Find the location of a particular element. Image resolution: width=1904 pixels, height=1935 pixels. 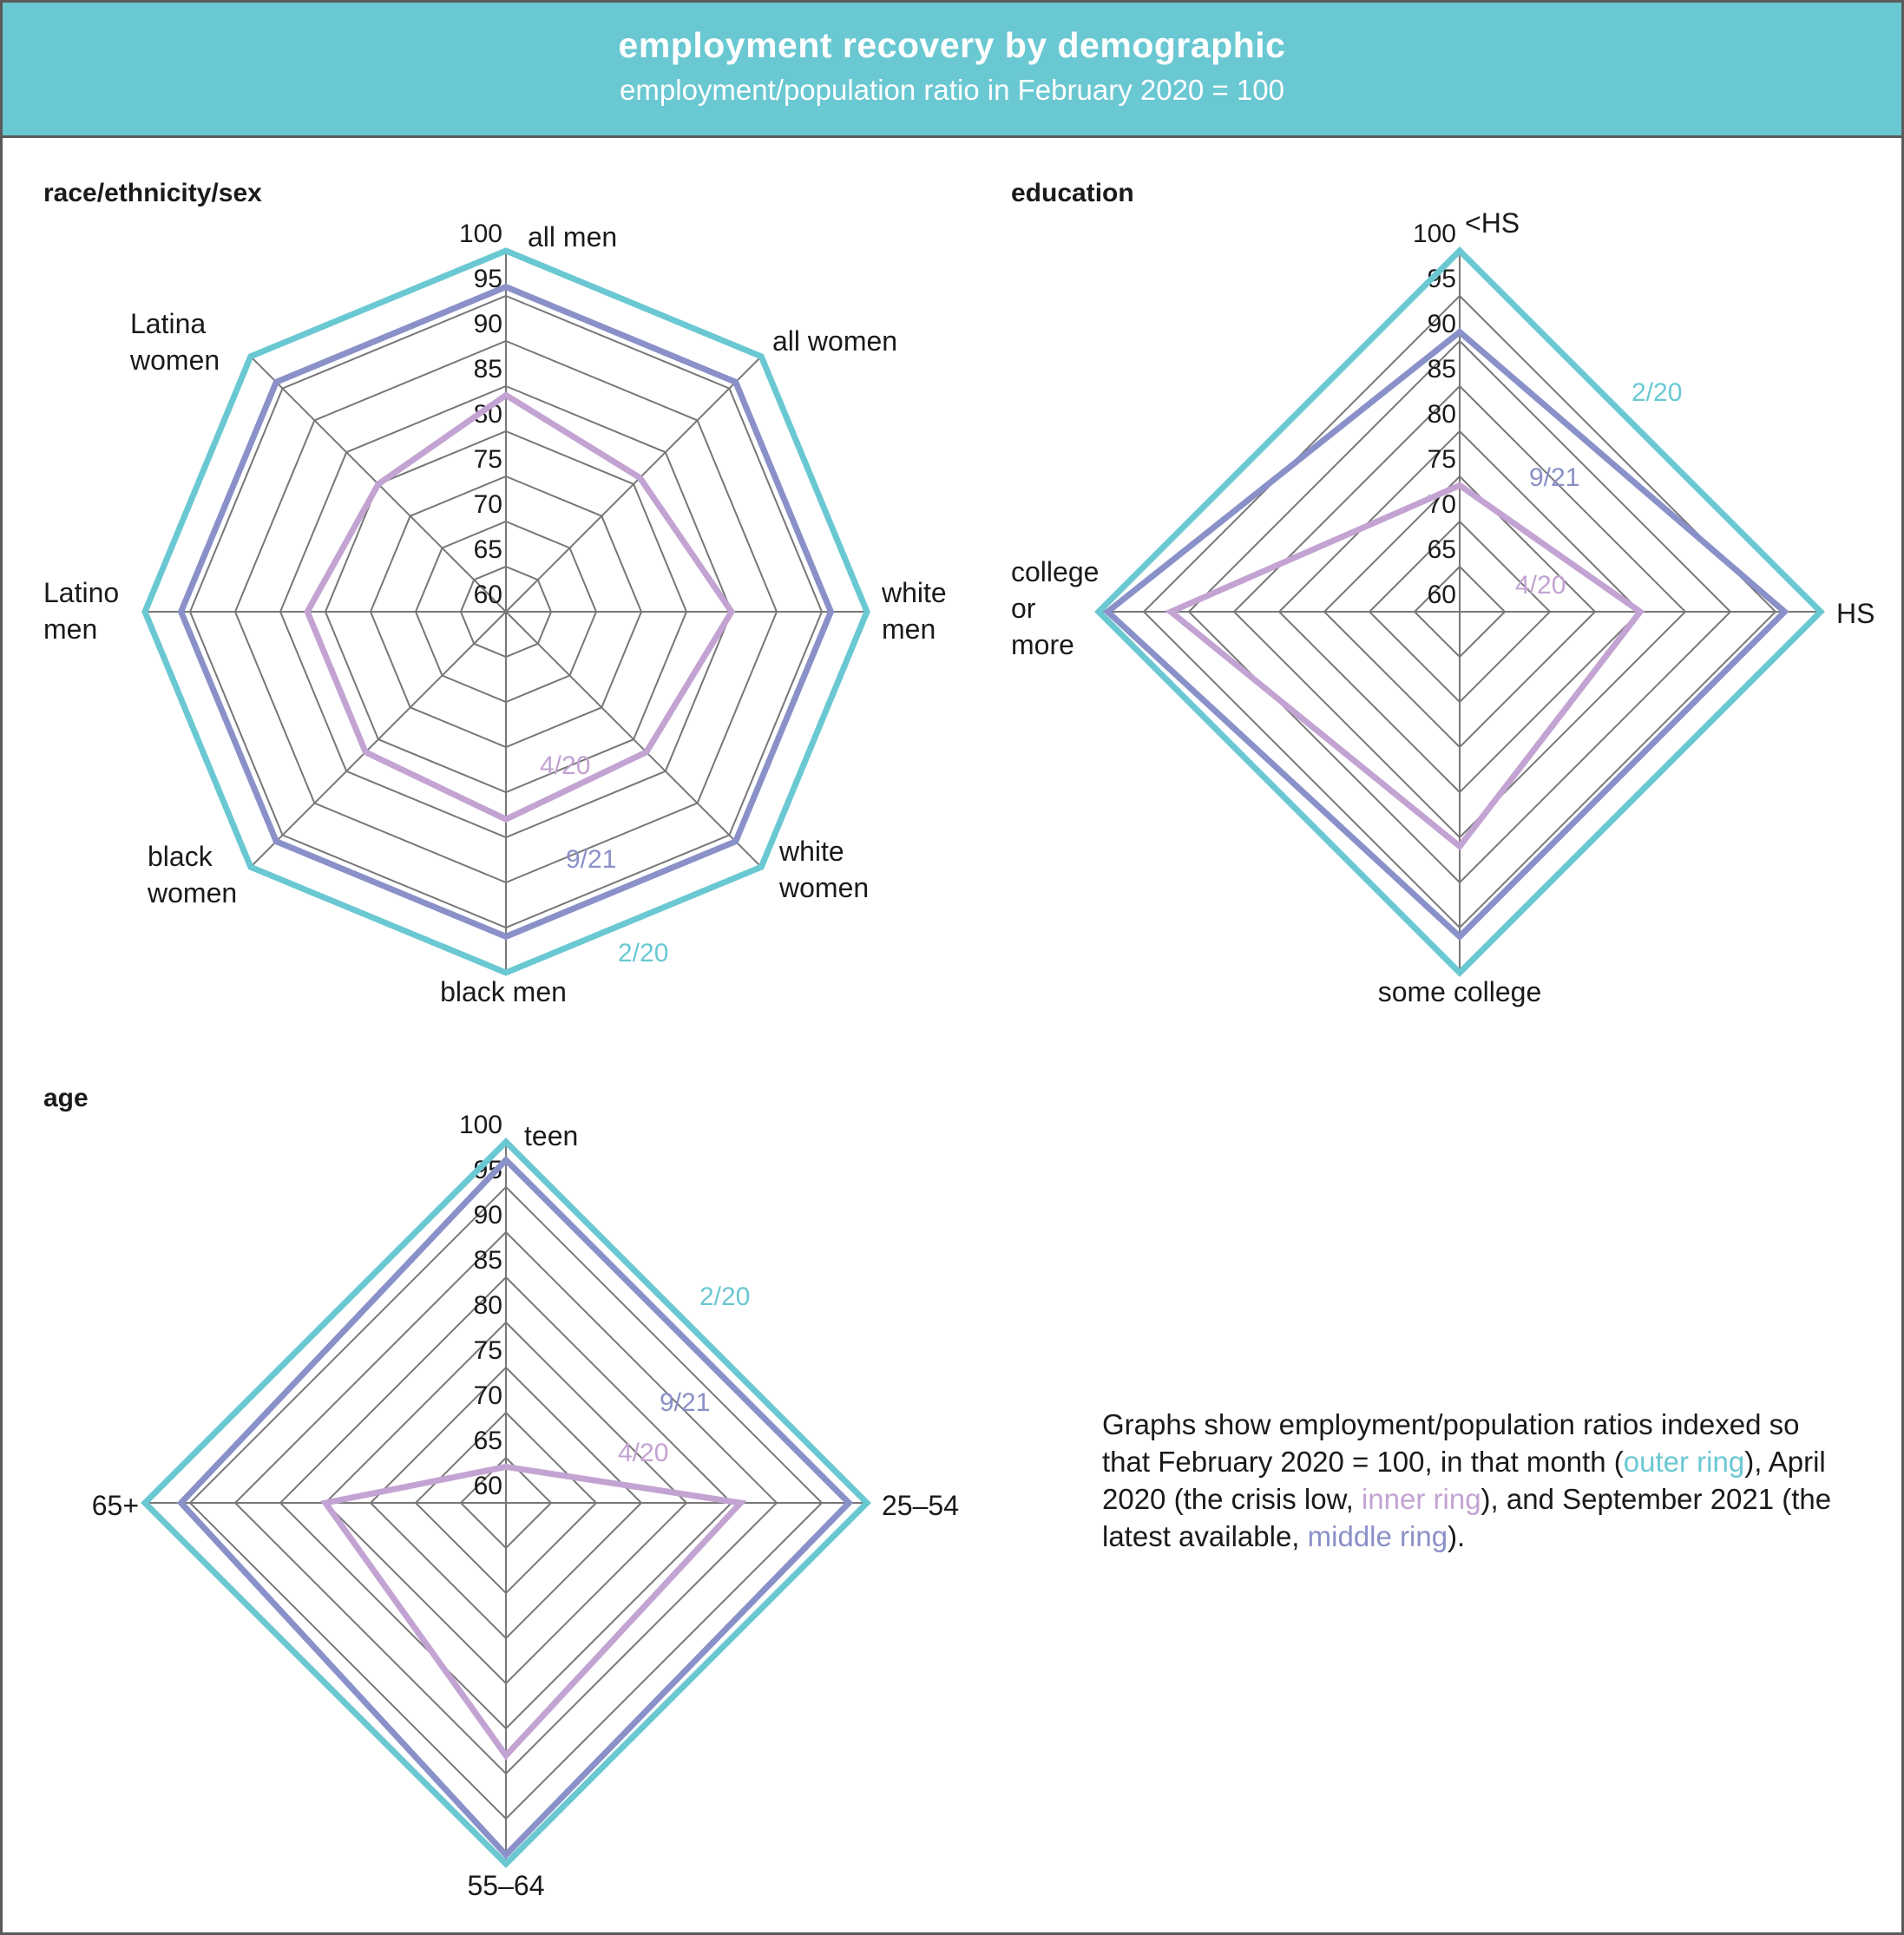

axis-label-line: black men is located at coordinates (503, 991).